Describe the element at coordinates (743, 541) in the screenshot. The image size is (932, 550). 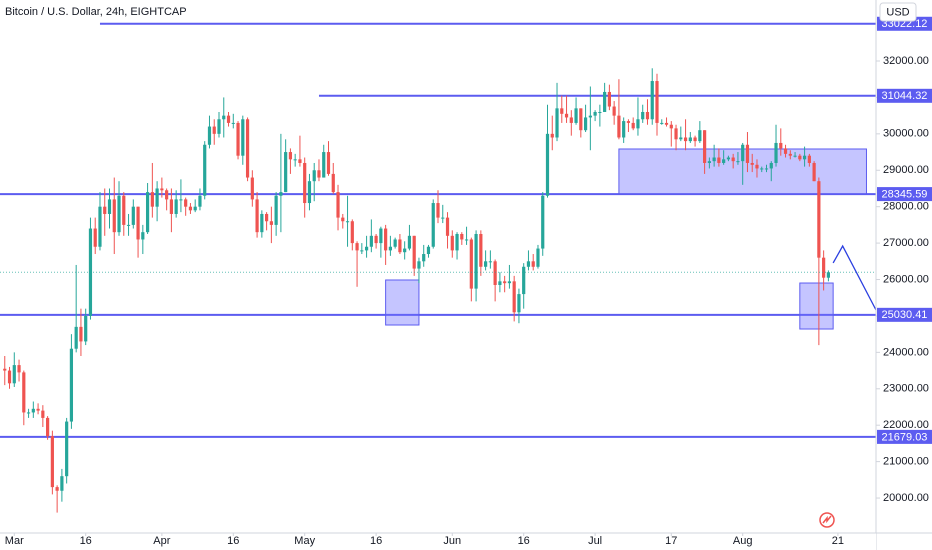
I see `x-tick-label: Aug` at that location.